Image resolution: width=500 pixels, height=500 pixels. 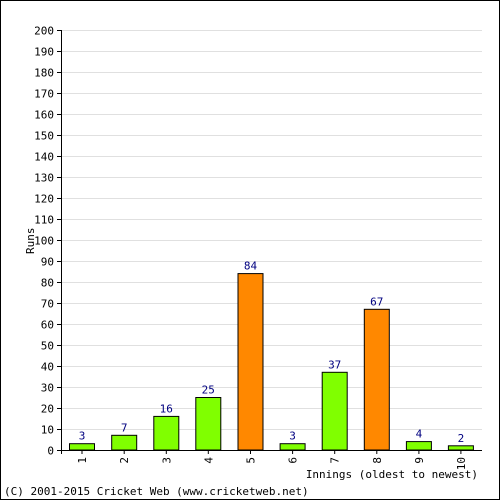 I want to click on y-tick-label: 160, so click(x=44, y=115).